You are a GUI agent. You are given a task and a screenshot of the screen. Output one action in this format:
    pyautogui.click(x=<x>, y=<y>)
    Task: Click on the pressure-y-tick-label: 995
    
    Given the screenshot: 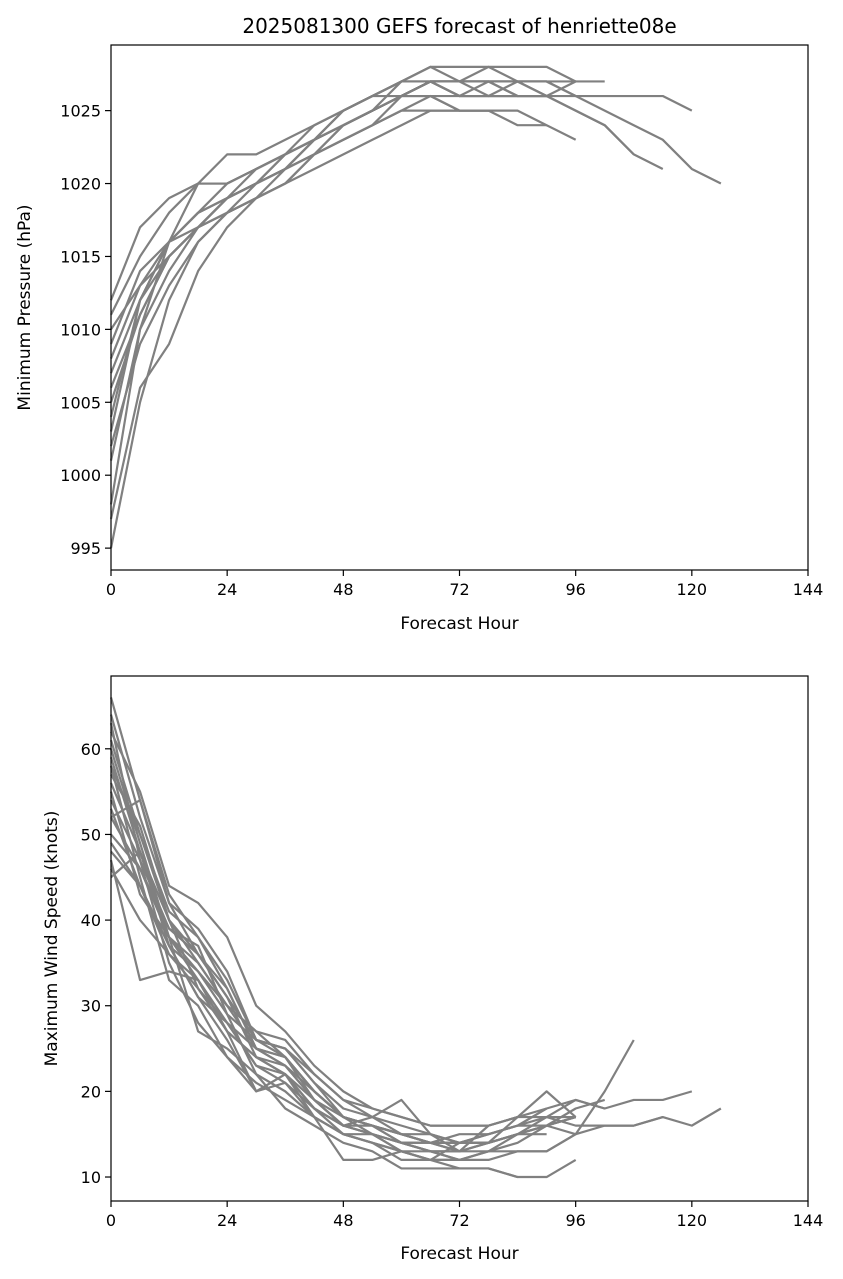 What is the action you would take?
    pyautogui.click(x=85, y=548)
    